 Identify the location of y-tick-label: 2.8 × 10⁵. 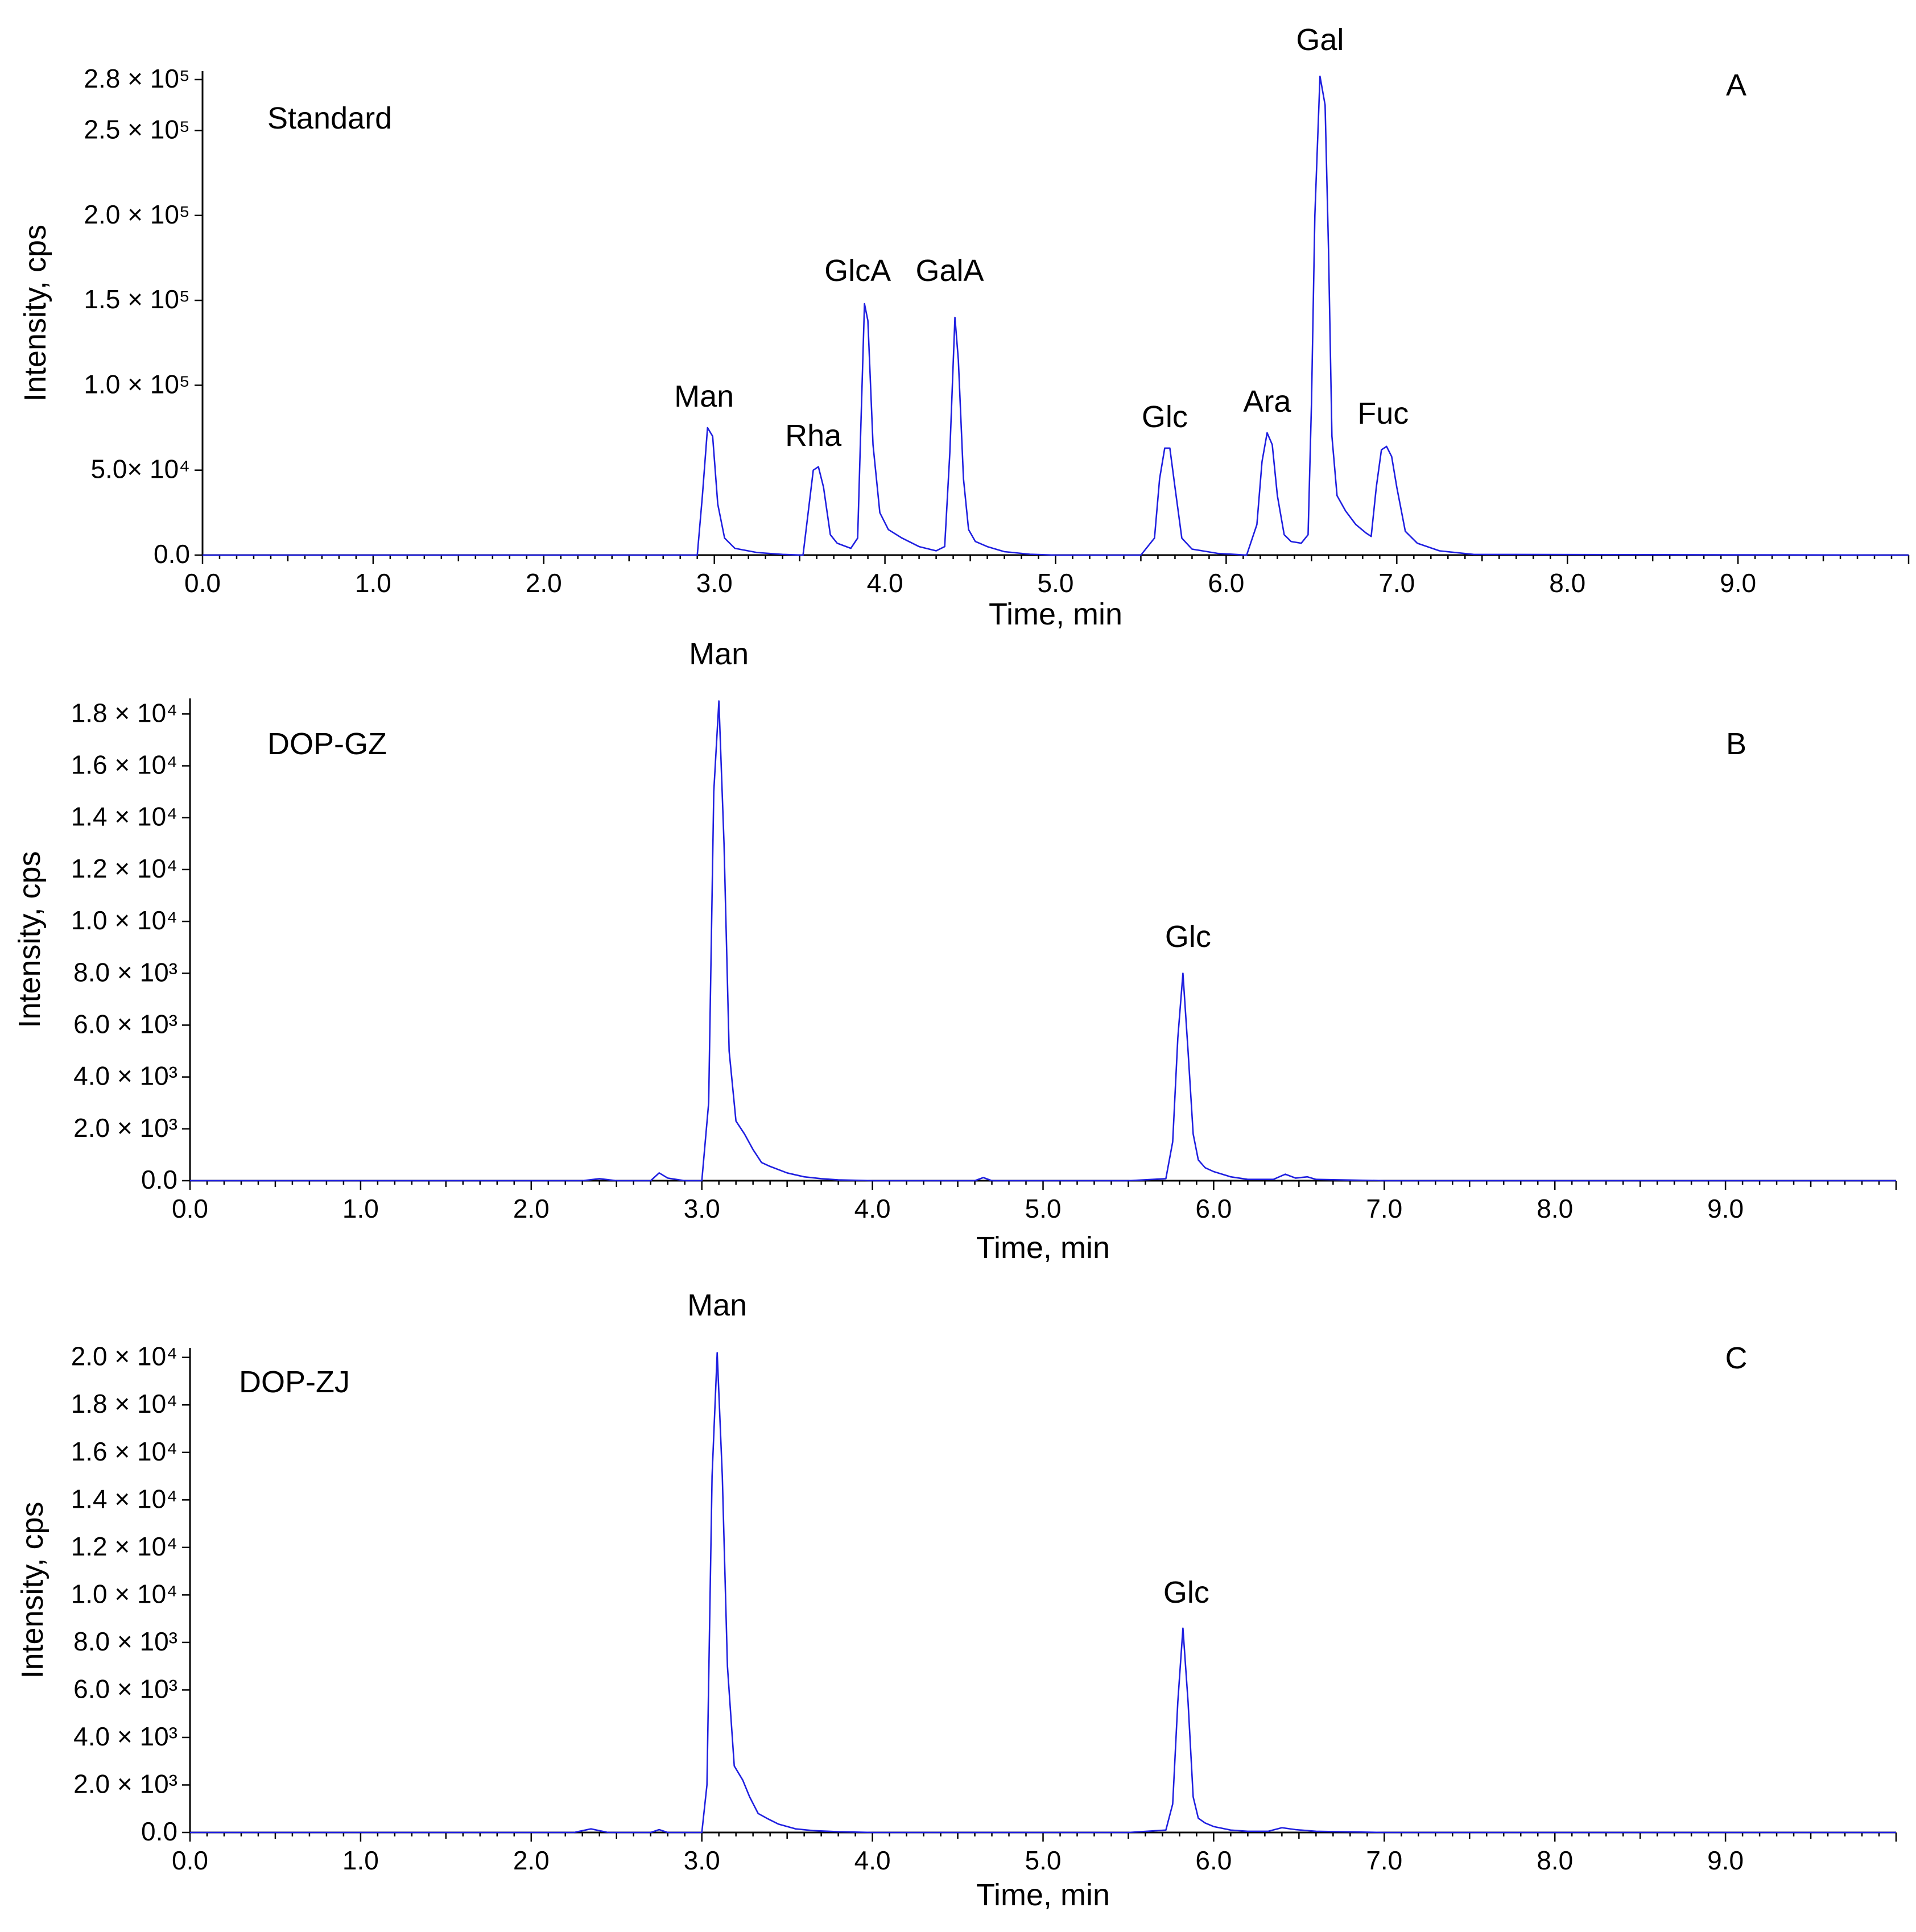
(137, 78).